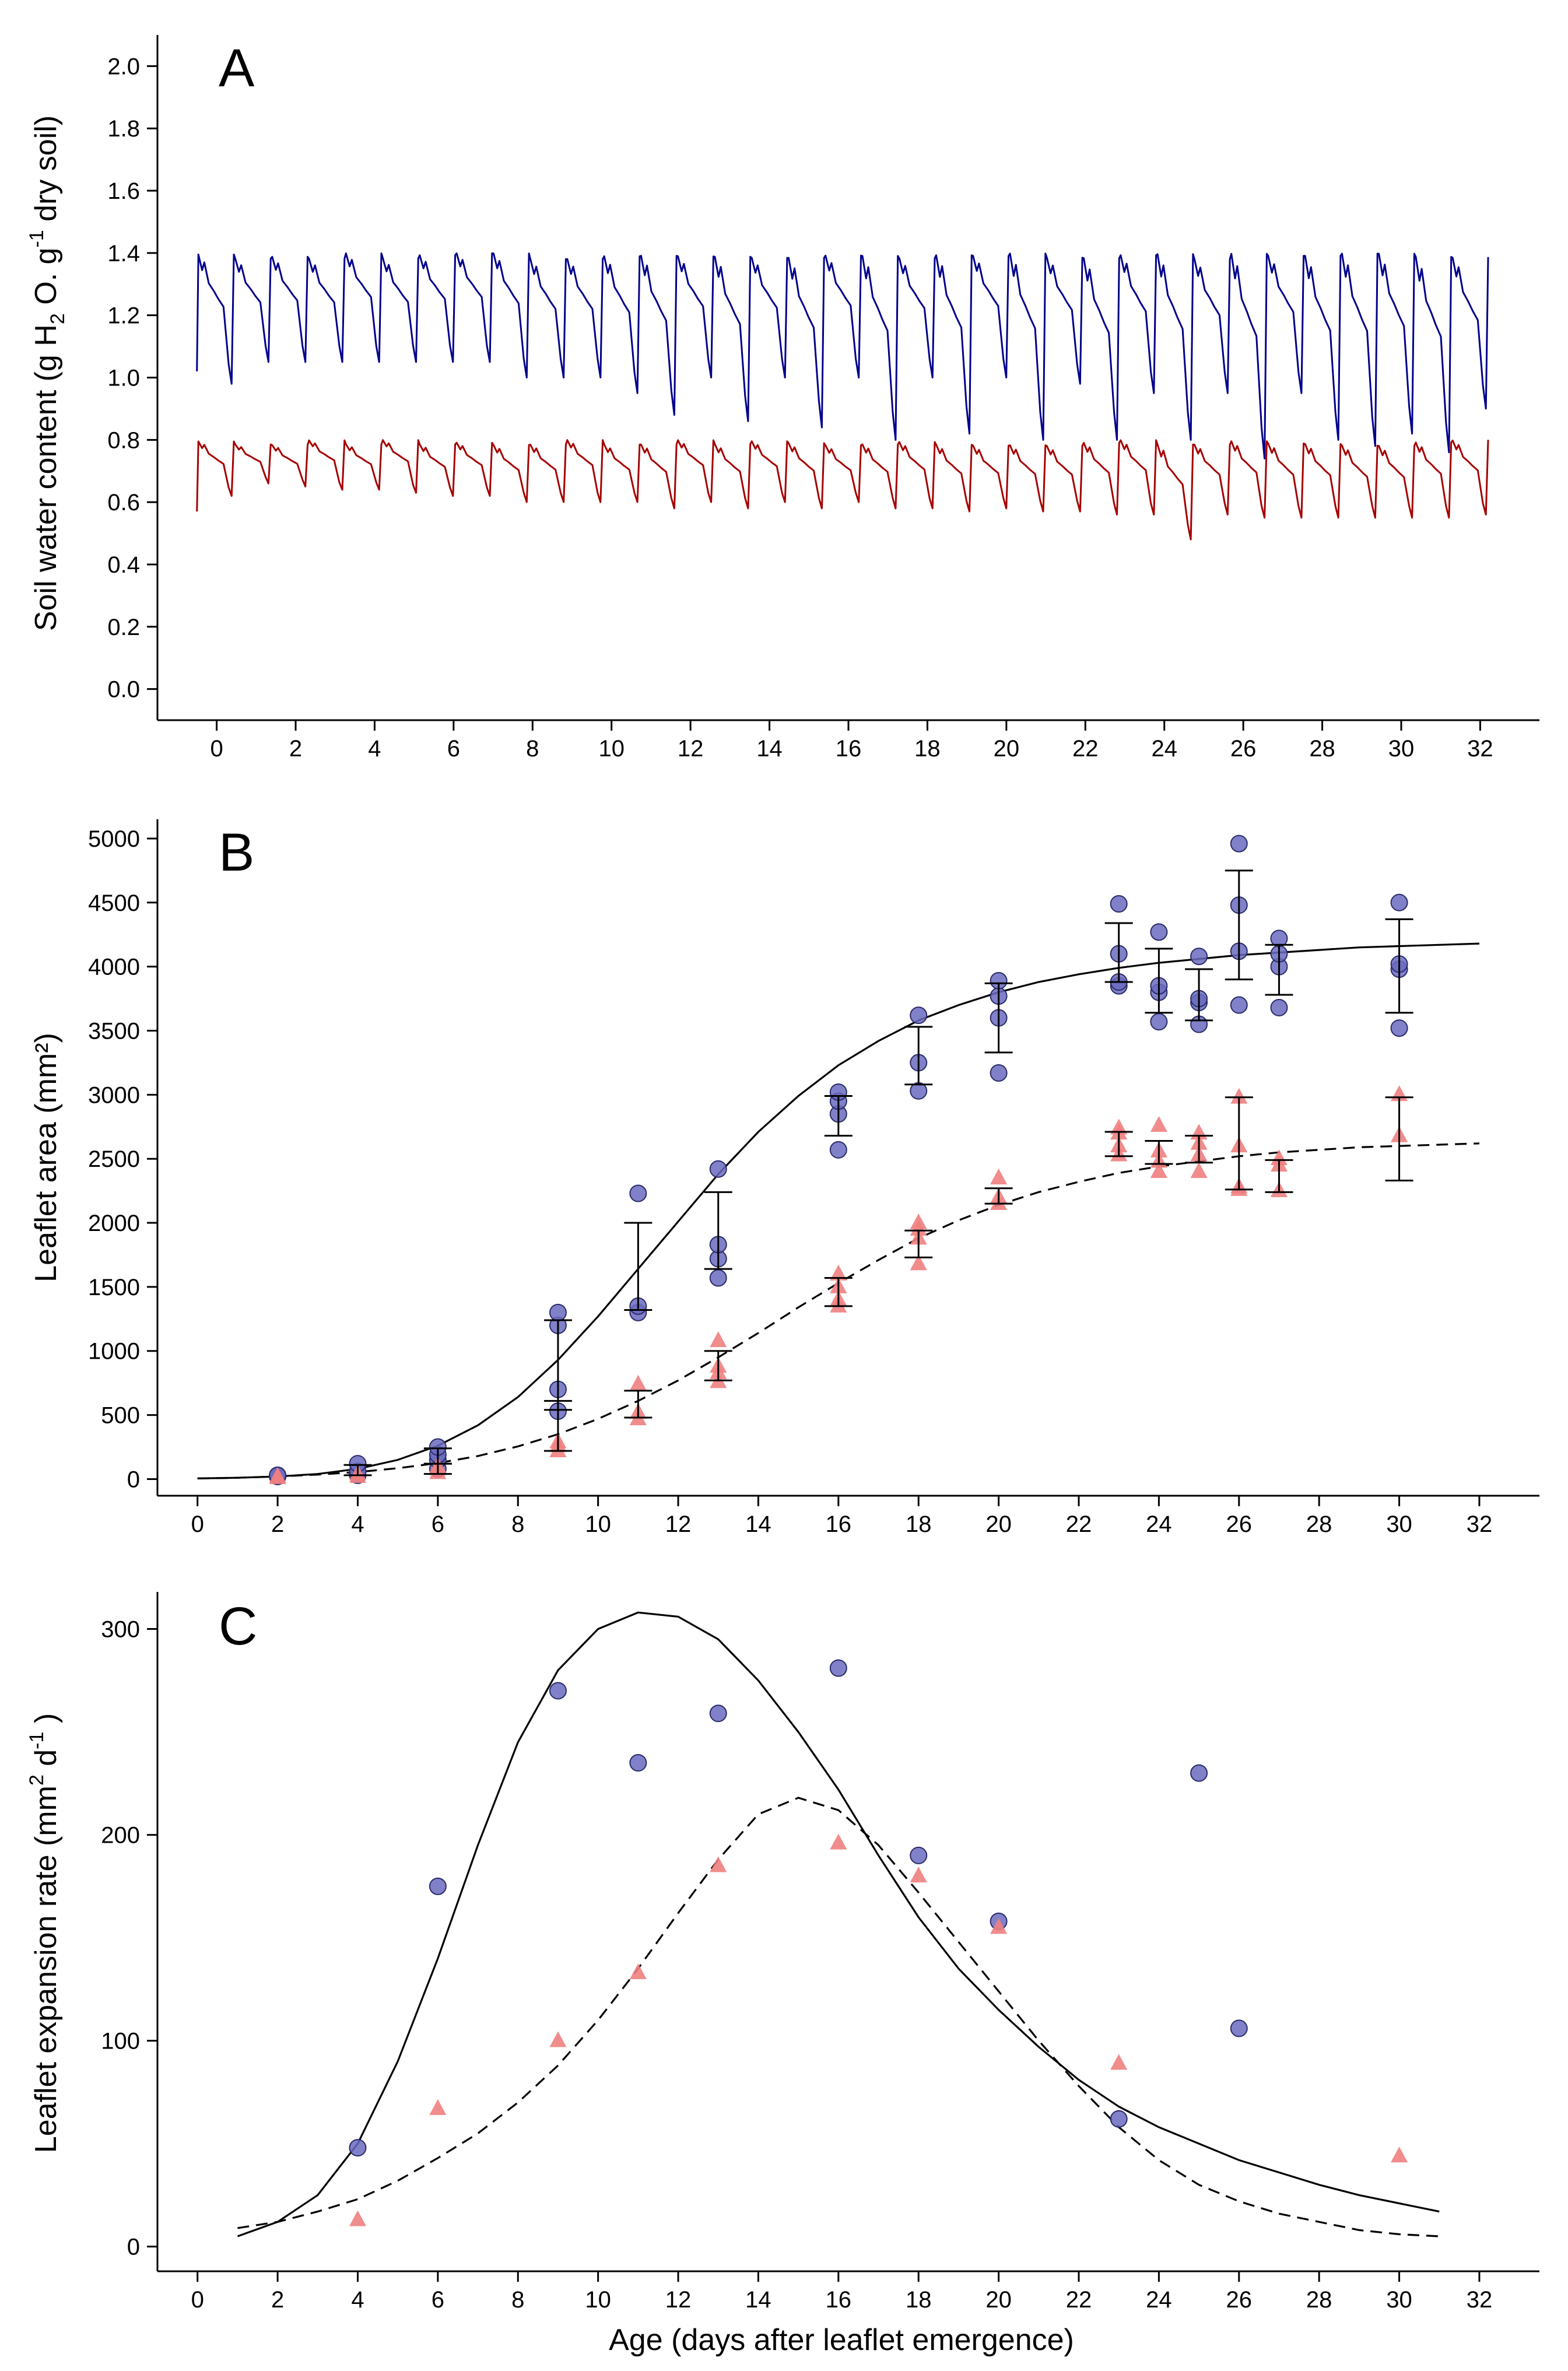 This screenshot has width=1568, height=2371. Describe the element at coordinates (838, 1310) in the screenshot. I see `panel-b-fit-water-deficit` at that location.